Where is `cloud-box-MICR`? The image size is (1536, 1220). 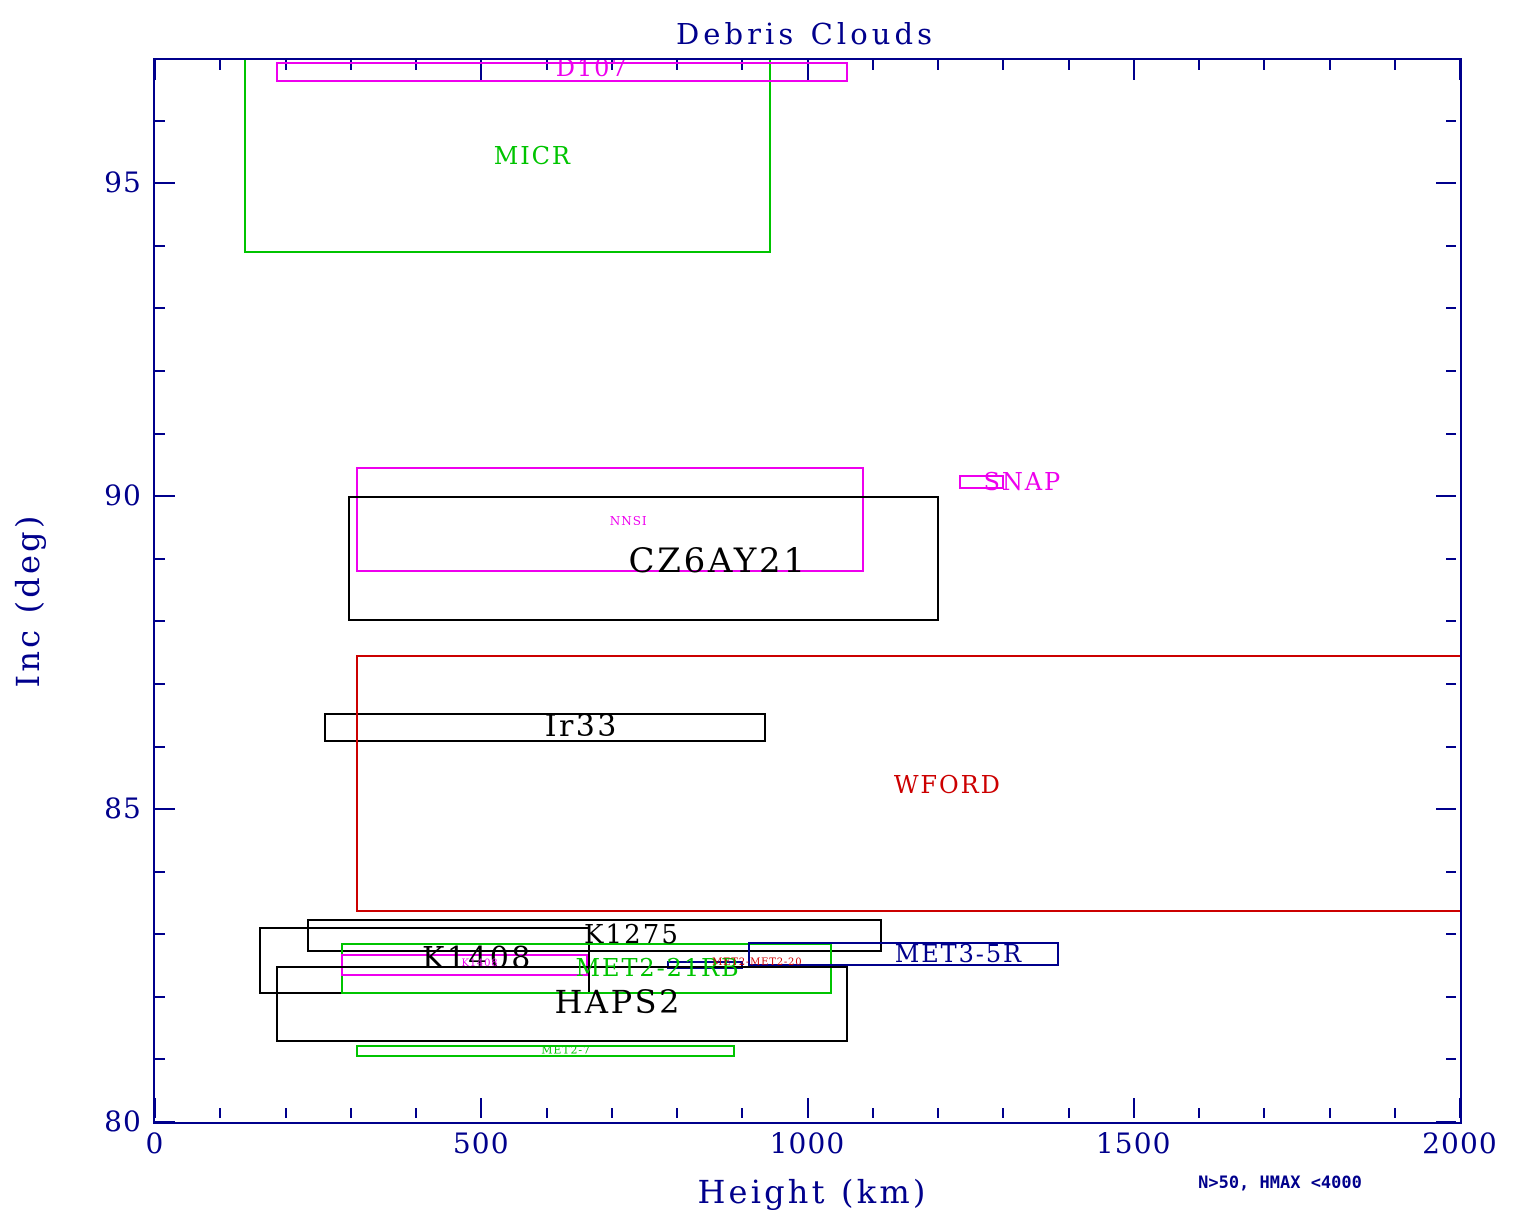 cloud-box-MICR is located at coordinates (508, 157).